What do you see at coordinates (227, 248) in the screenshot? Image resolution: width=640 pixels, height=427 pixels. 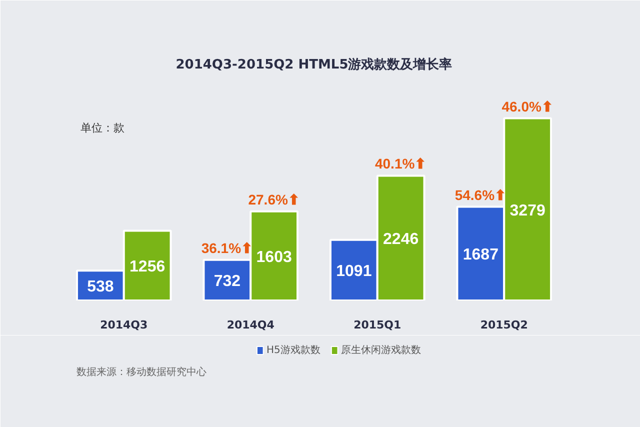 I see `annotation: 36.1%⬆` at bounding box center [227, 248].